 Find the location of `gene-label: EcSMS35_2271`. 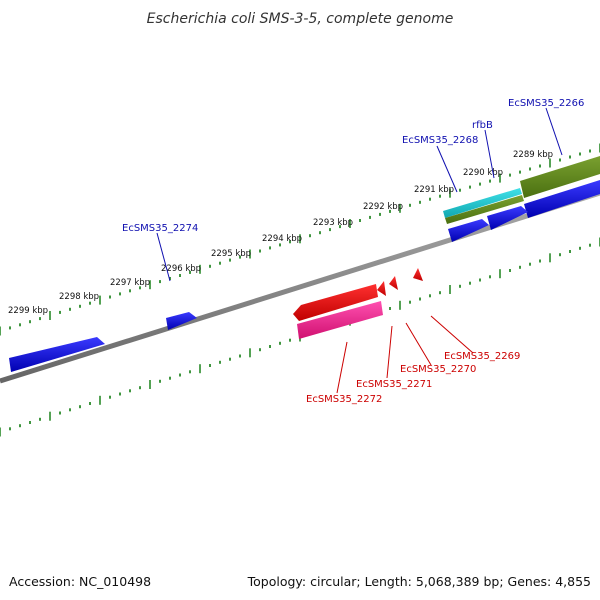

gene-label: EcSMS35_2271 is located at coordinates (394, 384).